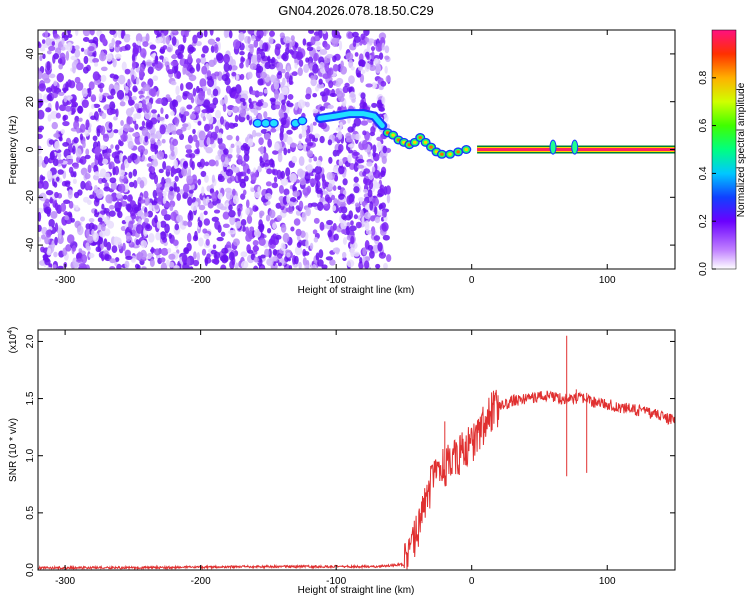  I want to click on y-tick-label: 1.0, so click(30, 455).